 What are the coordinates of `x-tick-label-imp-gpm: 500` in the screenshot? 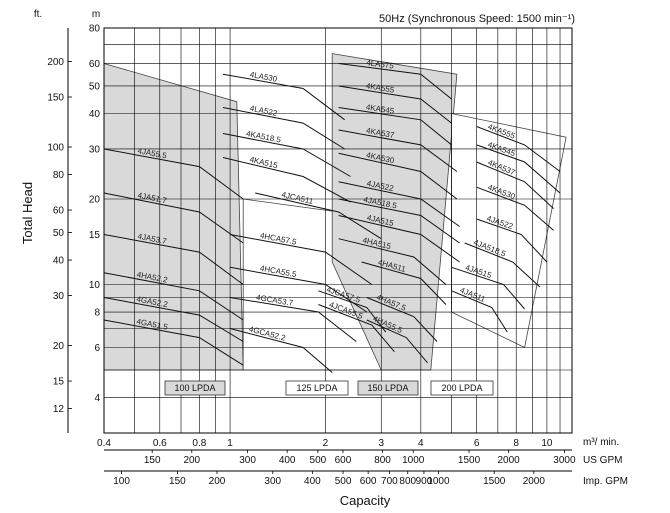 It's located at (343, 481).